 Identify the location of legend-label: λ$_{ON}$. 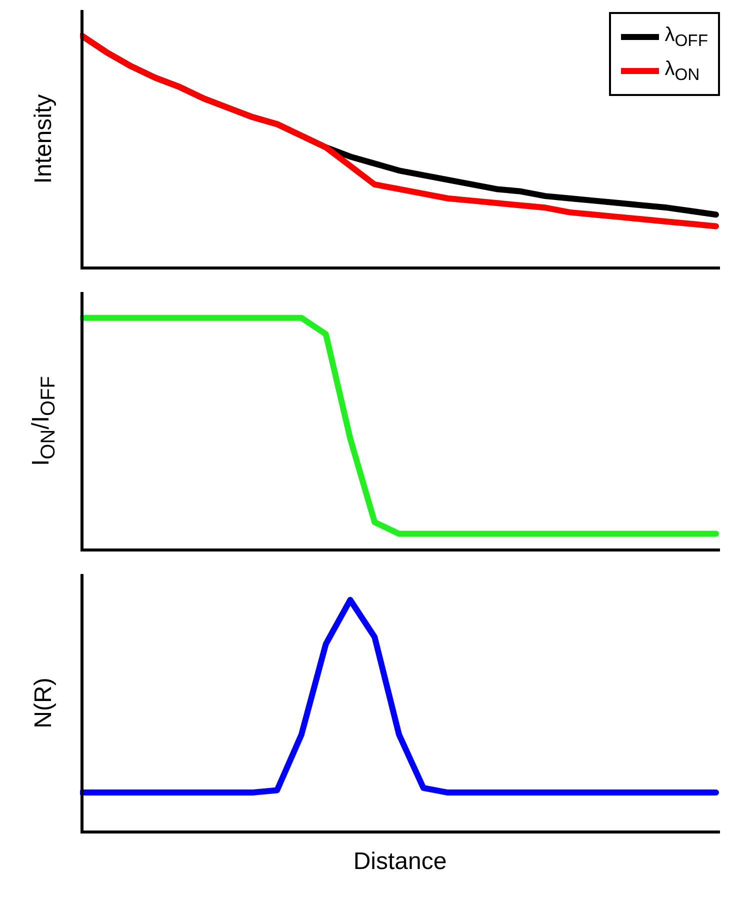
(682, 71).